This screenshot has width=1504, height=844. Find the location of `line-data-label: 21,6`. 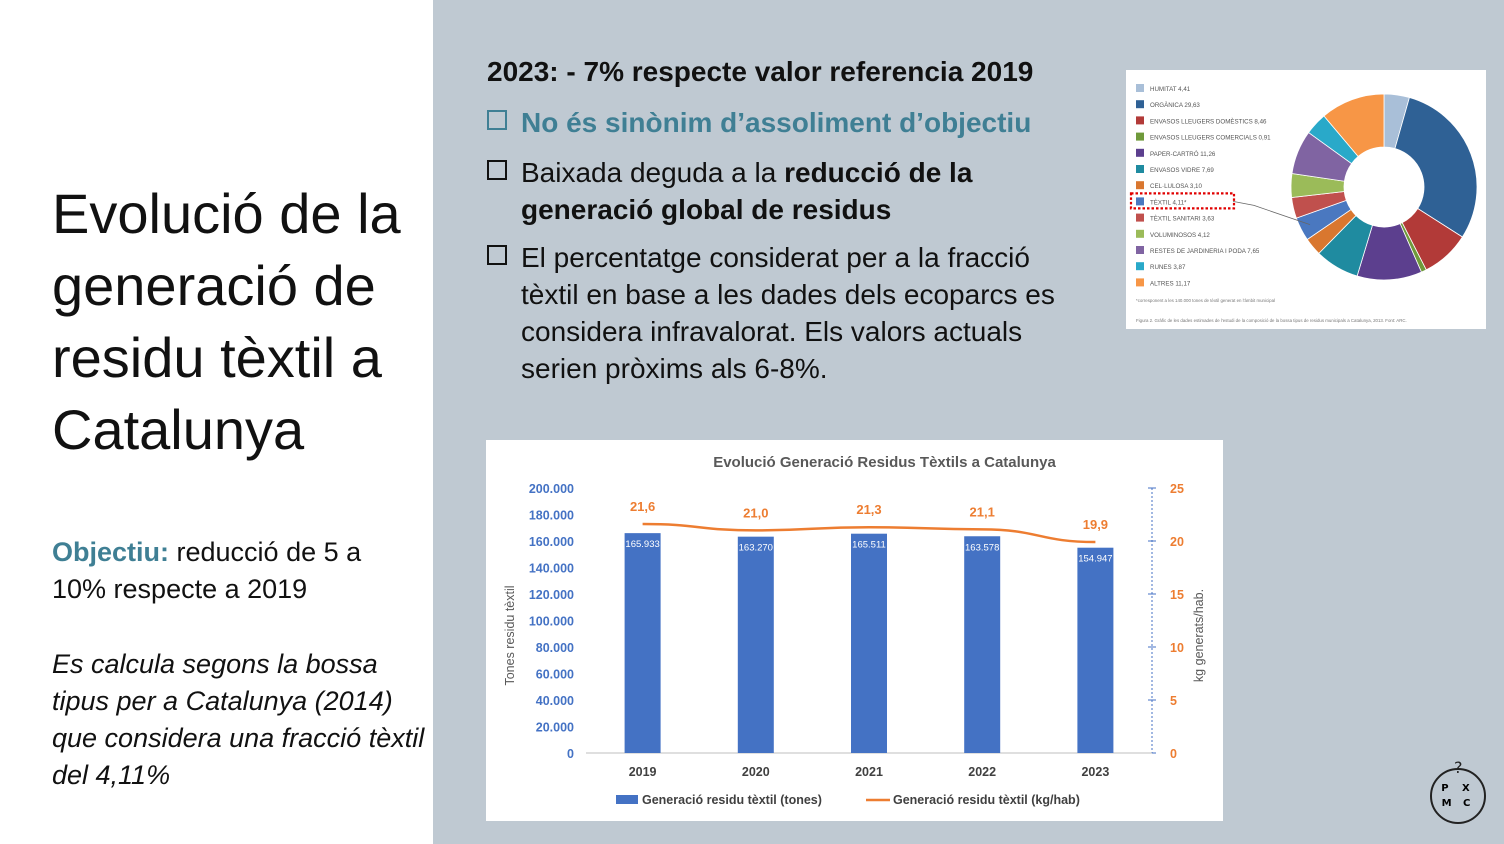

line-data-label: 21,6 is located at coordinates (642, 506).